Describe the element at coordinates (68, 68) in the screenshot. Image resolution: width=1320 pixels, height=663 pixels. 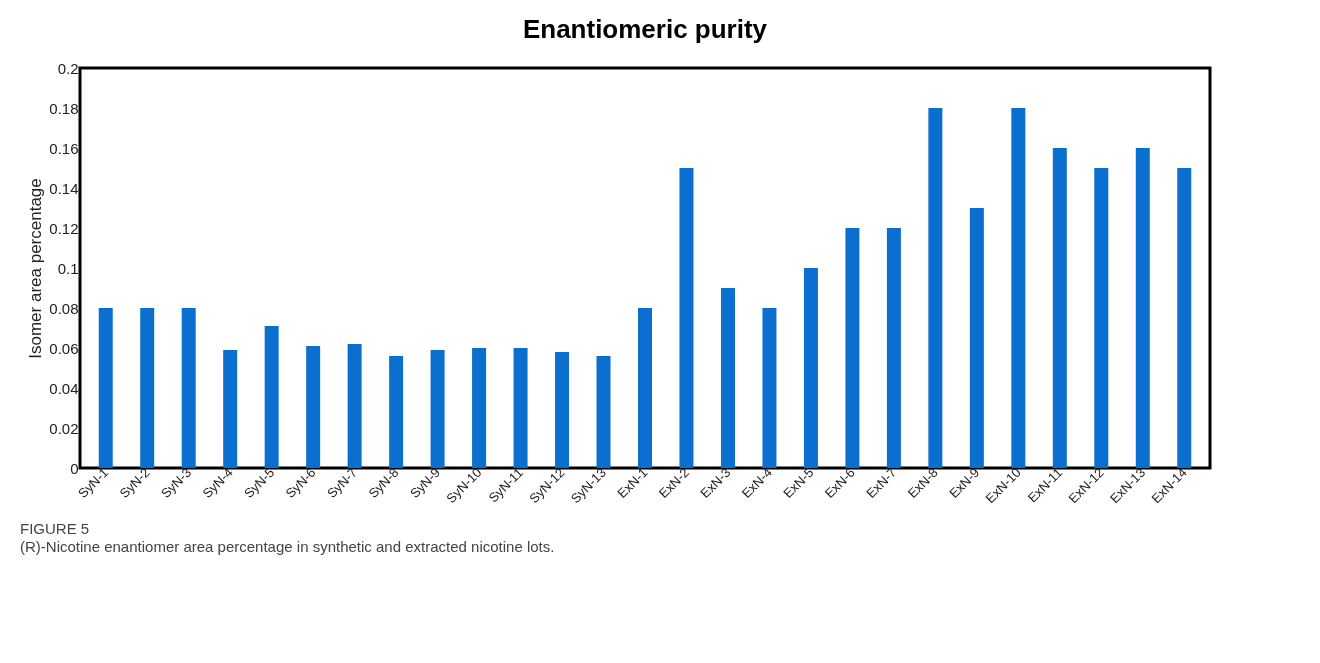
I see `y-tick-label: 0.2` at that location.